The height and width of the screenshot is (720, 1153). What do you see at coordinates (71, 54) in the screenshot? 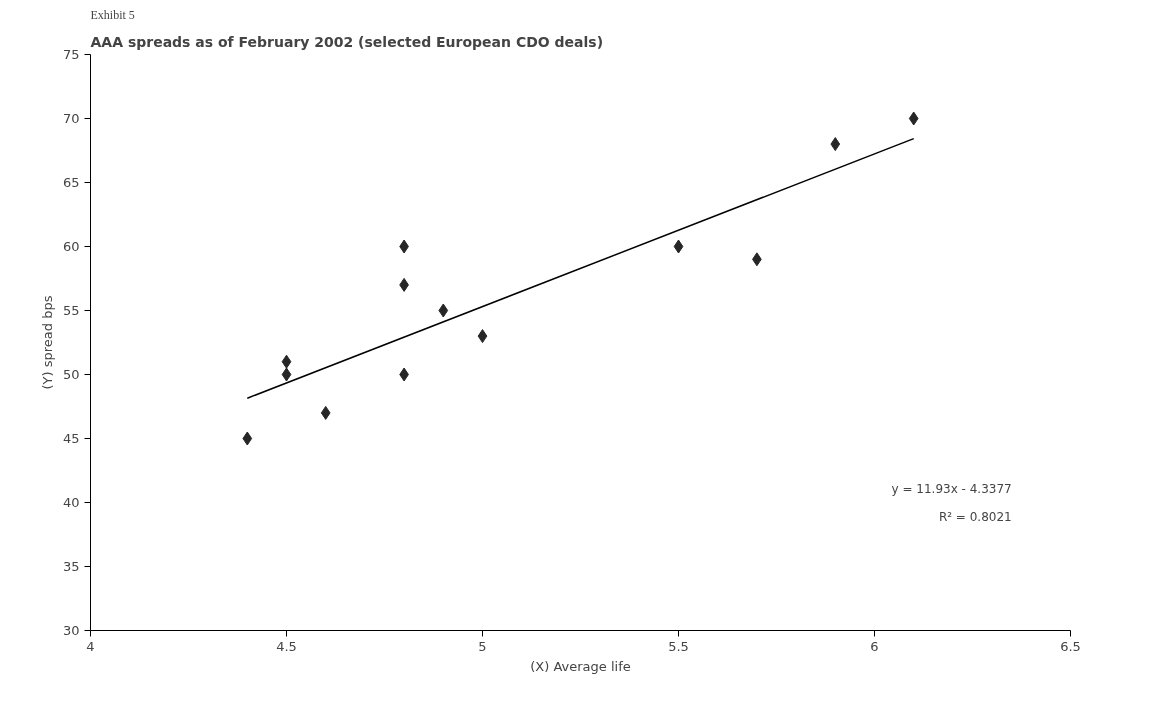
I see `y-tick-label: 75` at bounding box center [71, 54].